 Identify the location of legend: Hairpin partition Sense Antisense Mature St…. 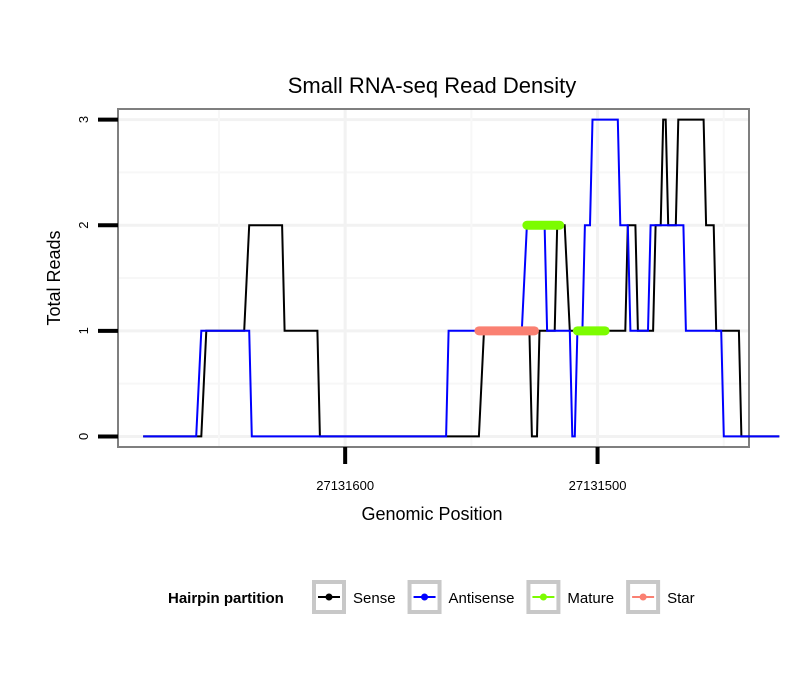
(431, 597).